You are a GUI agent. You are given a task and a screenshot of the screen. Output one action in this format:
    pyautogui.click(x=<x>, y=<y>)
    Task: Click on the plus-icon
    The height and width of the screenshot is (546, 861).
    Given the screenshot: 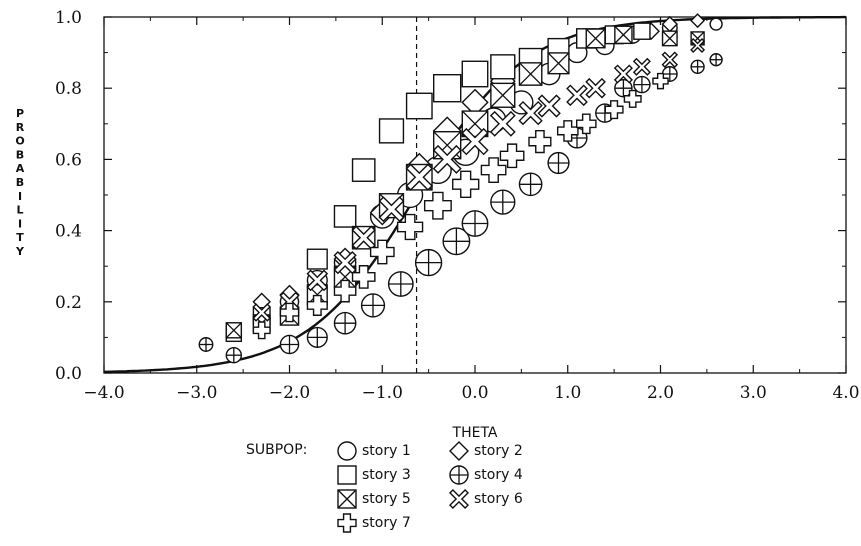 What is the action you would take?
    pyautogui.click(x=347, y=523)
    